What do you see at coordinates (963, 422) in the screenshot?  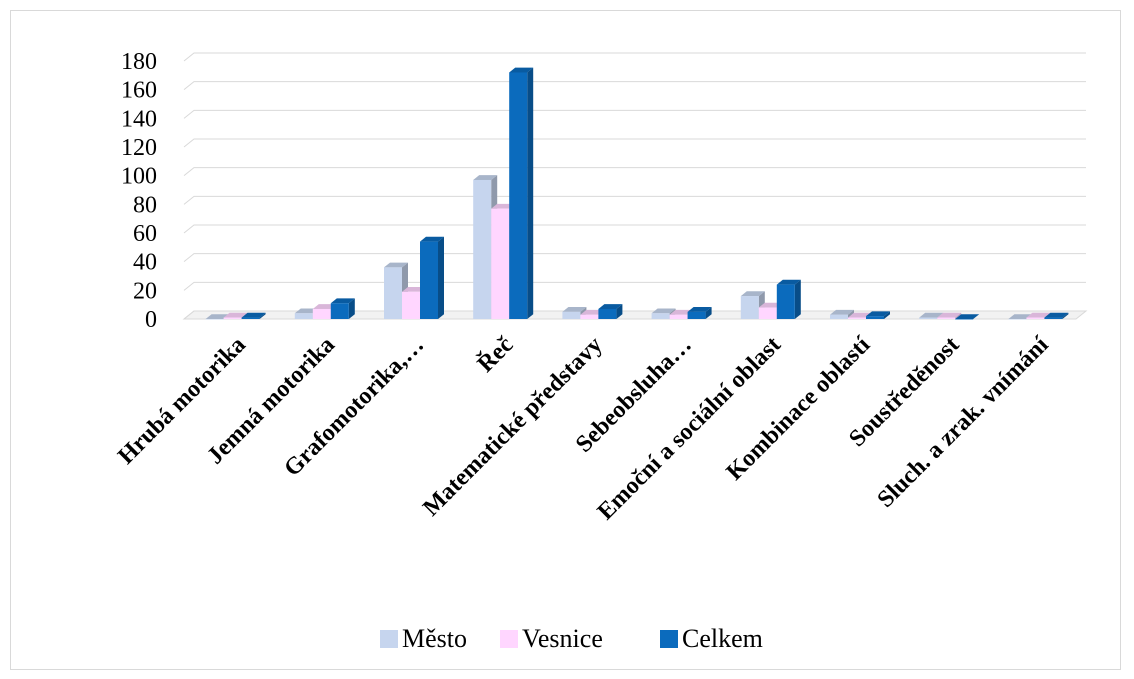 I see `x-tick-label: Sluch. a zrak. vnímání` at bounding box center [963, 422].